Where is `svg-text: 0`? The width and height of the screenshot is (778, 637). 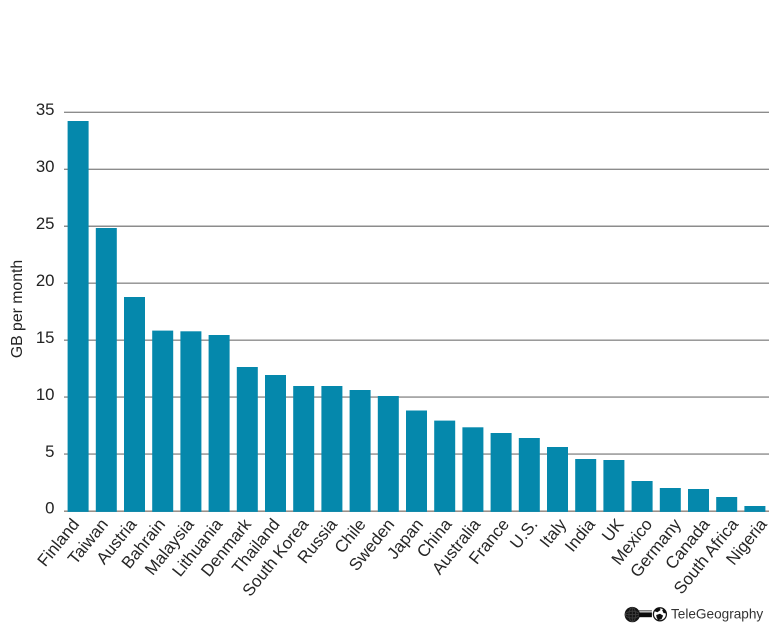 svg-text: 0 is located at coordinates (49, 508).